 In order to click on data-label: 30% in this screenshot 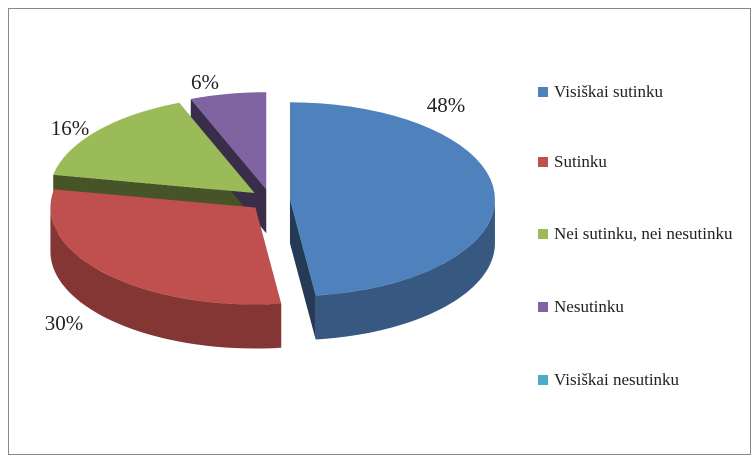, I will do `click(64, 323)`.